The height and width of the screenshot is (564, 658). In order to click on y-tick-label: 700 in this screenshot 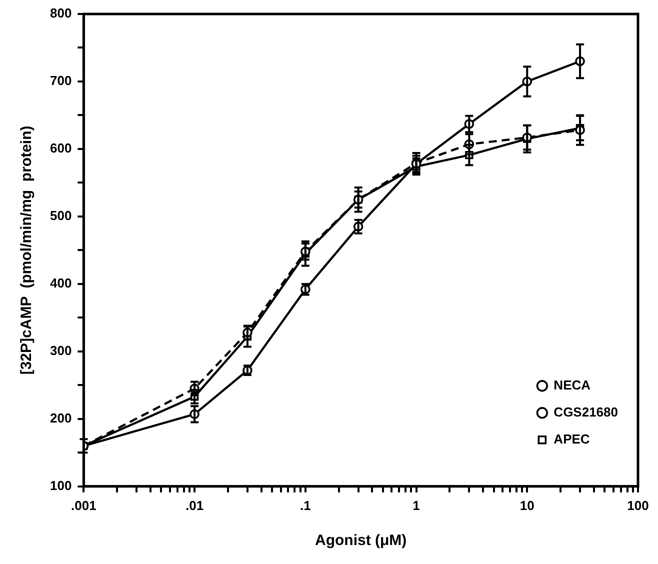, I will do `click(61, 80)`.